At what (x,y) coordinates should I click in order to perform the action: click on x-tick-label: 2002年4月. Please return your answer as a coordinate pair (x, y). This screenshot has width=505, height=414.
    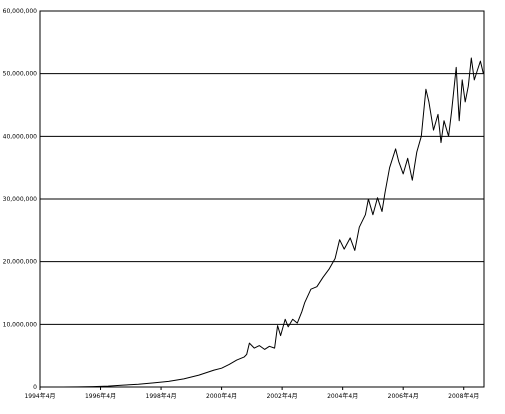
    Looking at the image, I should click on (282, 396).